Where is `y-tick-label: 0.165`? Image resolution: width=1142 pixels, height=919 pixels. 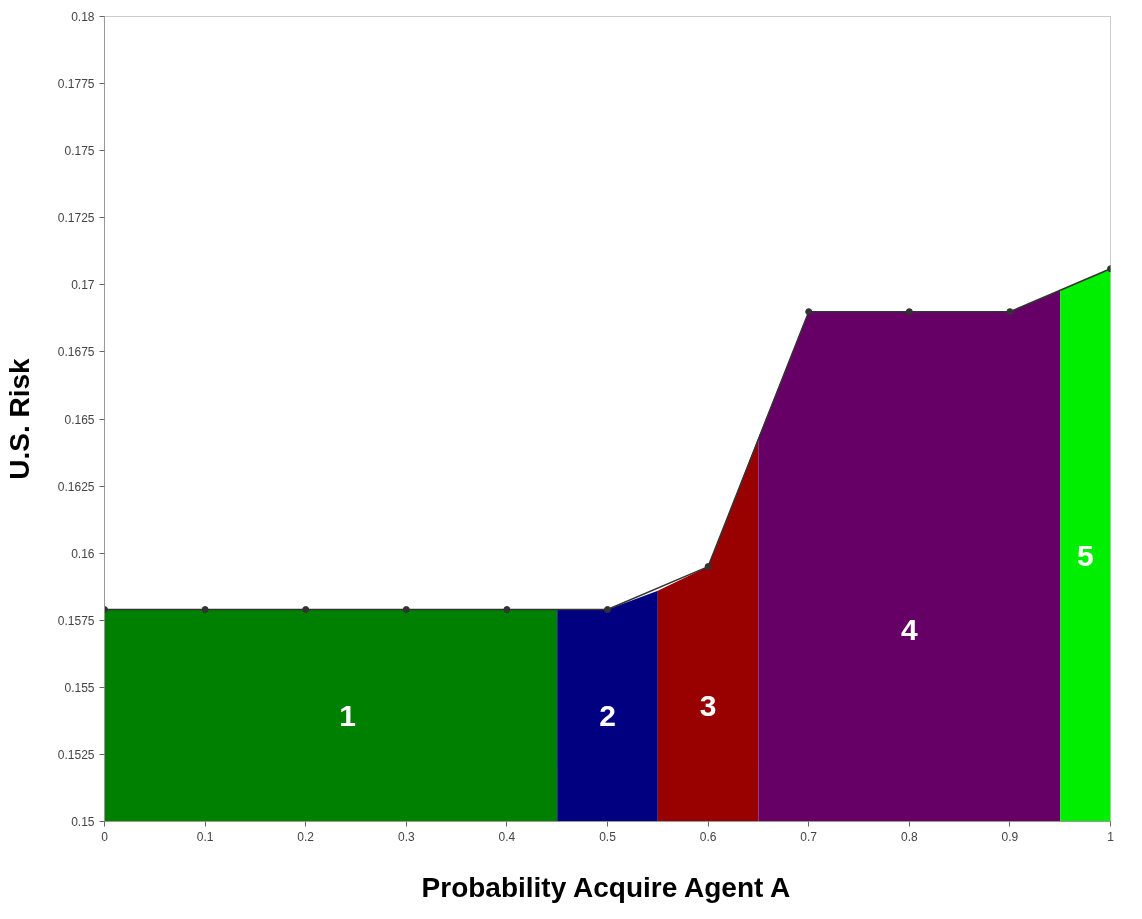
y-tick-label: 0.165 is located at coordinates (79, 419).